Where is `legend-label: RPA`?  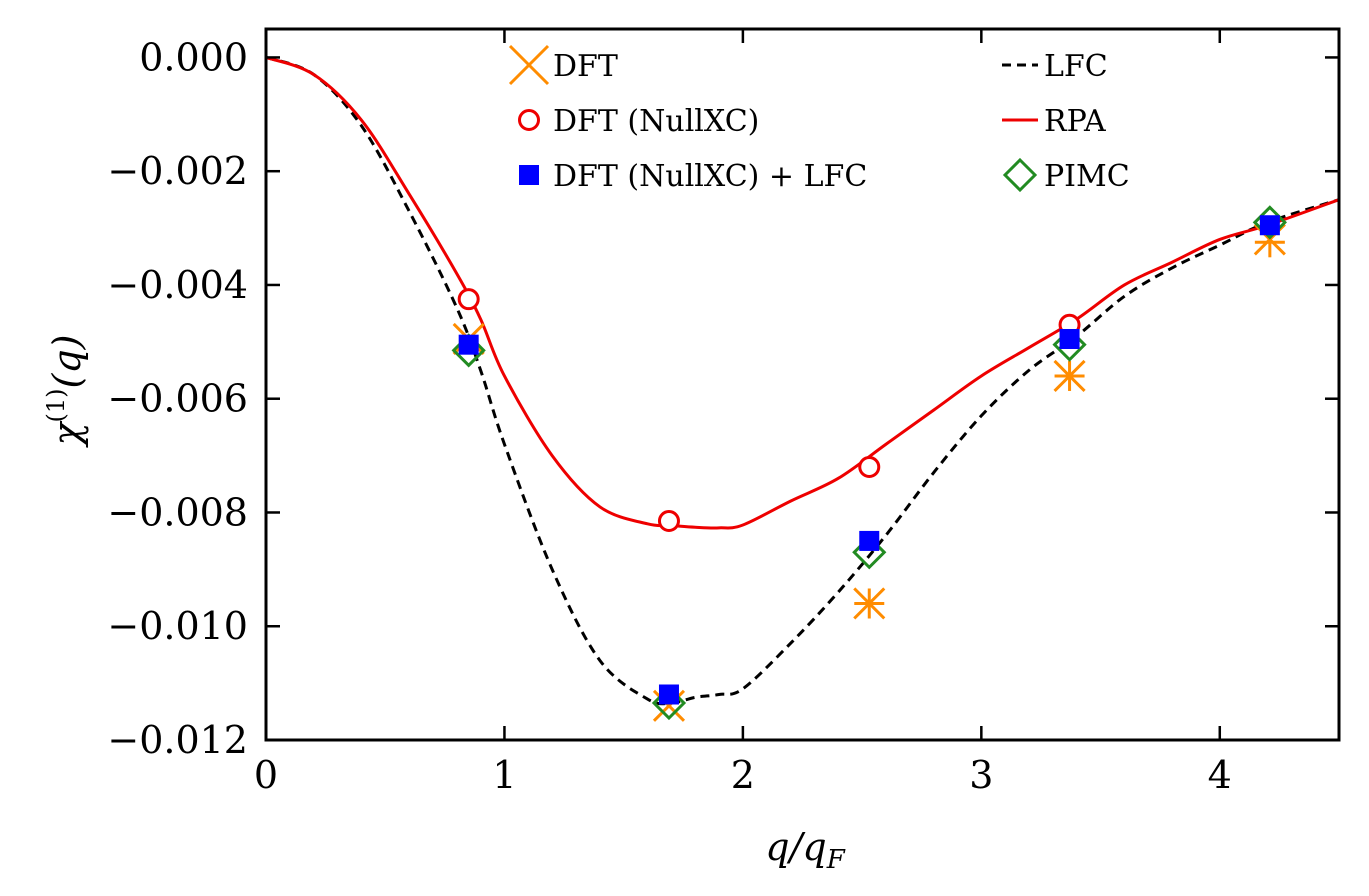 legend-label: RPA is located at coordinates (1075, 121).